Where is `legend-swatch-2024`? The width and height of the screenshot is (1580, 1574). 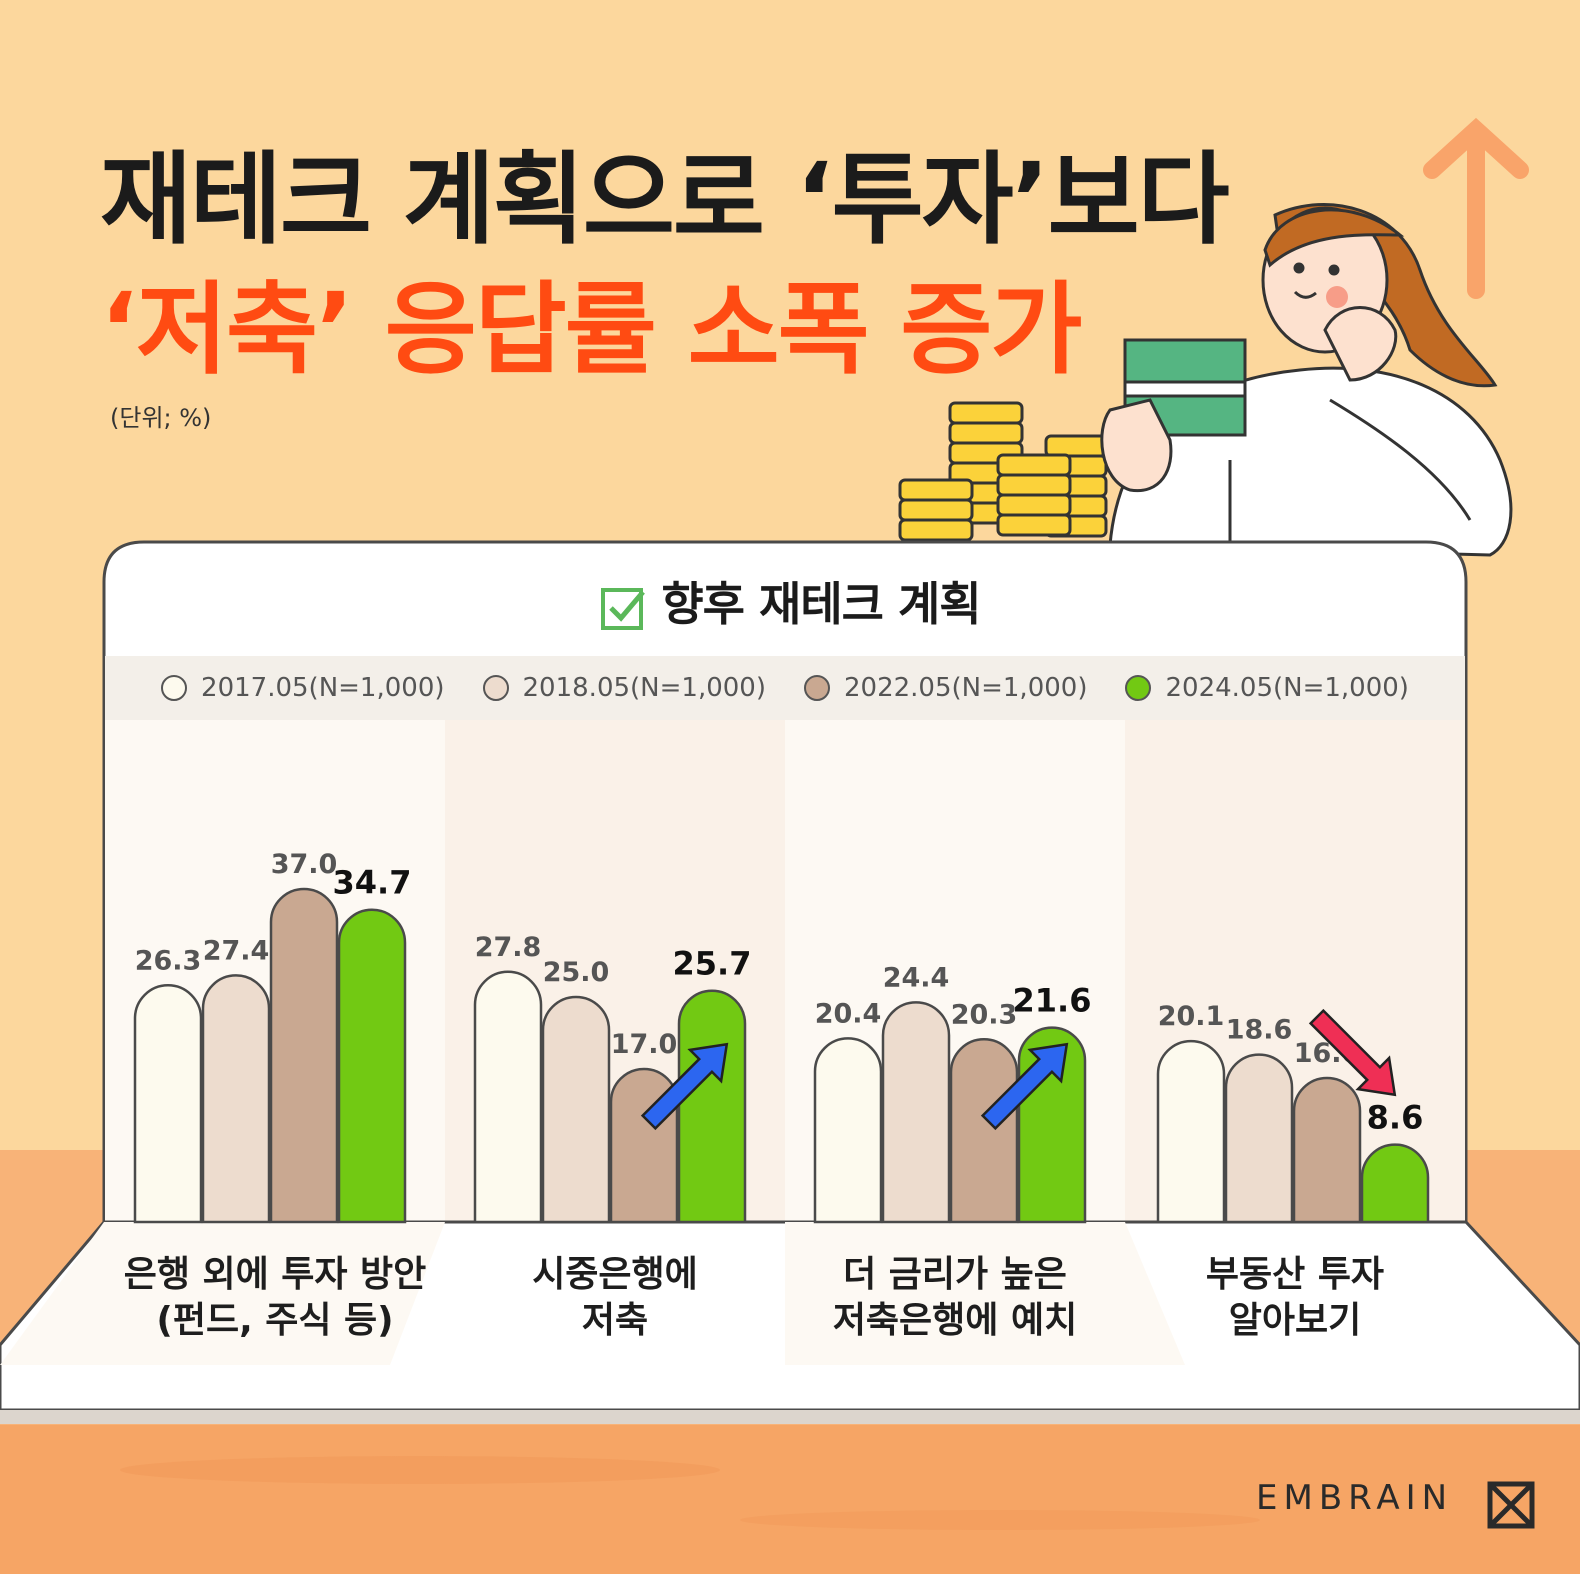 legend-swatch-2024 is located at coordinates (1138, 688).